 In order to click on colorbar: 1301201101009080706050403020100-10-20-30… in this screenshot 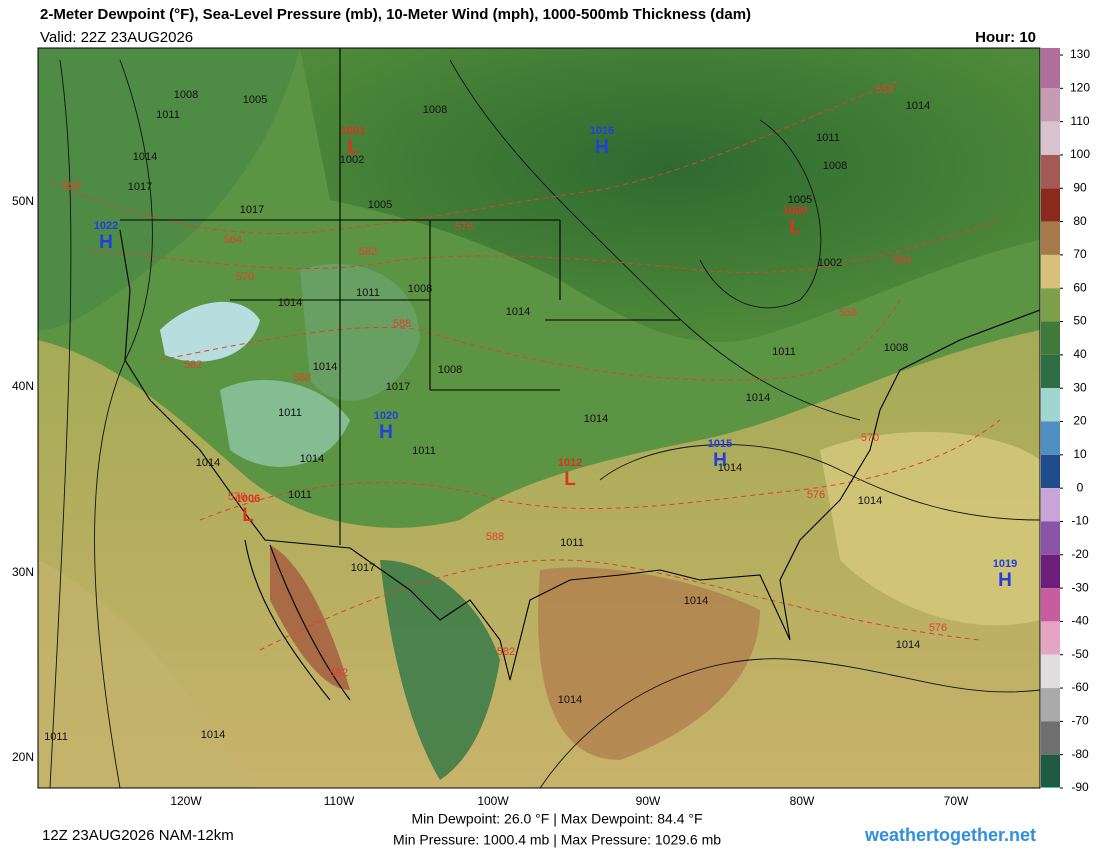, I will do `click(1065, 420)`.